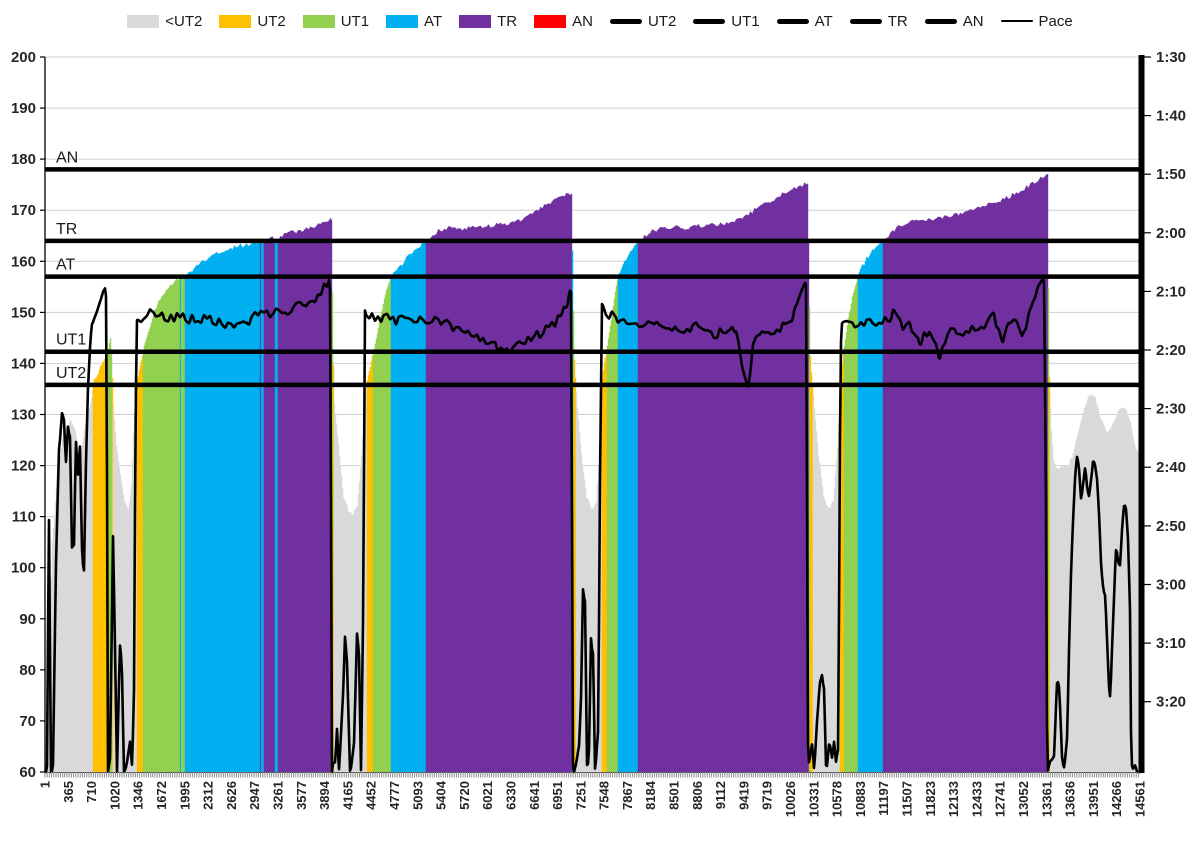 The image size is (1200, 853). I want to click on x-axis-tick-label: 1346, so click(138, 795).